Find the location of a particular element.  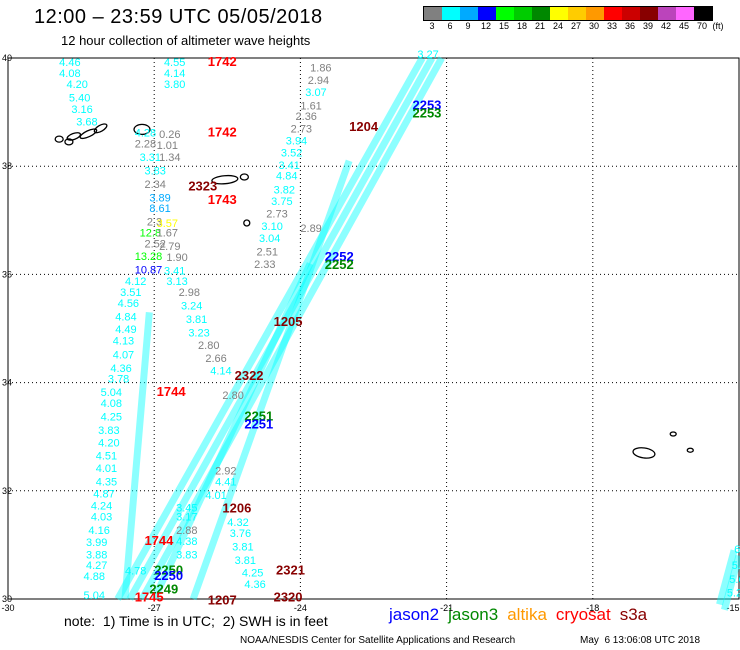

map-title: 12:00 – 23:59 UTC 05/05/2018 is located at coordinates (178, 17).